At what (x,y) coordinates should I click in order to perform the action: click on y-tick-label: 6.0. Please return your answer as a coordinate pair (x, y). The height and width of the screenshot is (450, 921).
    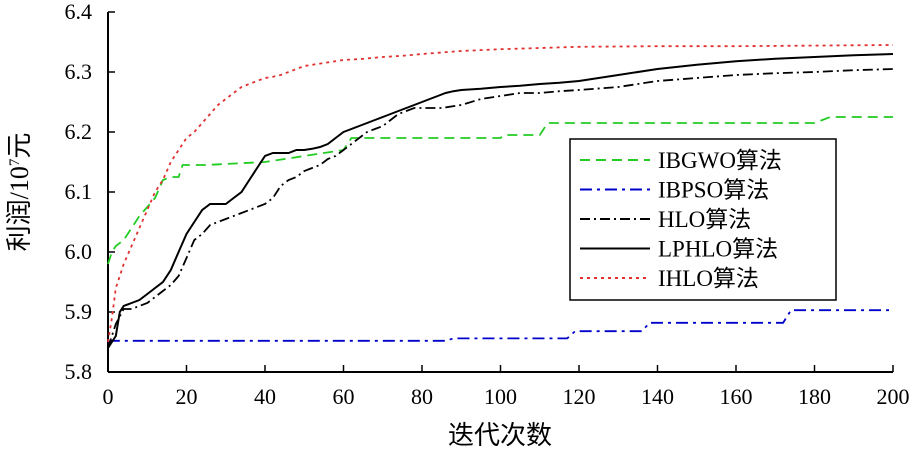
    Looking at the image, I should click on (79, 251).